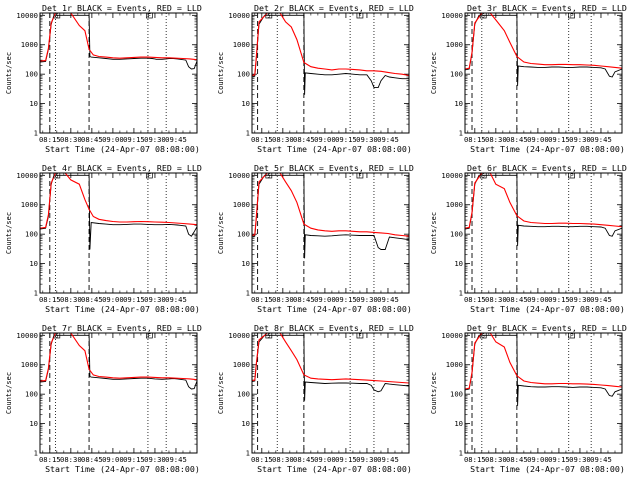  What do you see at coordinates (268, 17) in the screenshot?
I see `panel-2-marker-label: S` at bounding box center [268, 17].